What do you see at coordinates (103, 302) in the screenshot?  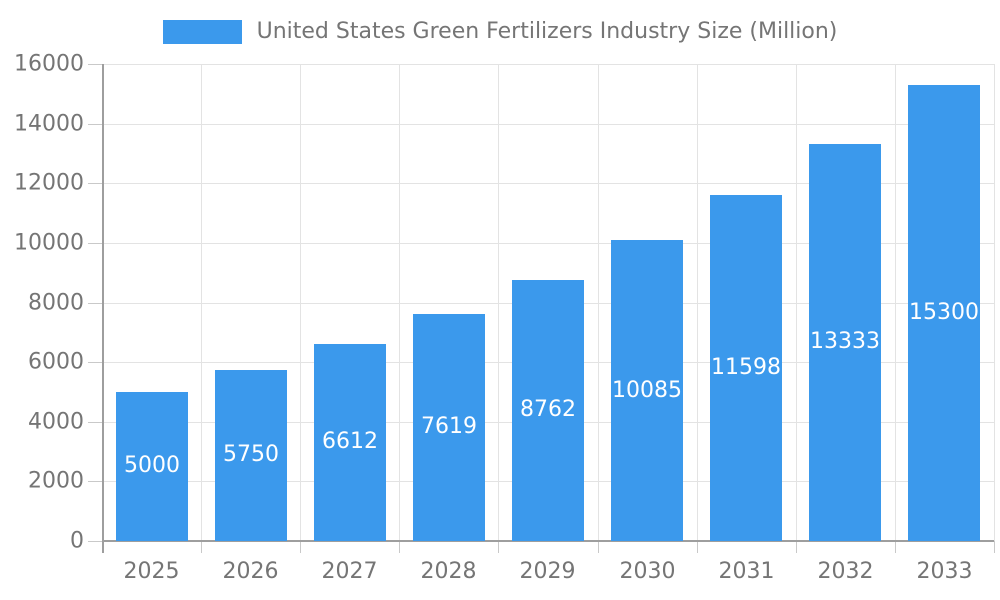 I see `y-axis-line` at bounding box center [103, 302].